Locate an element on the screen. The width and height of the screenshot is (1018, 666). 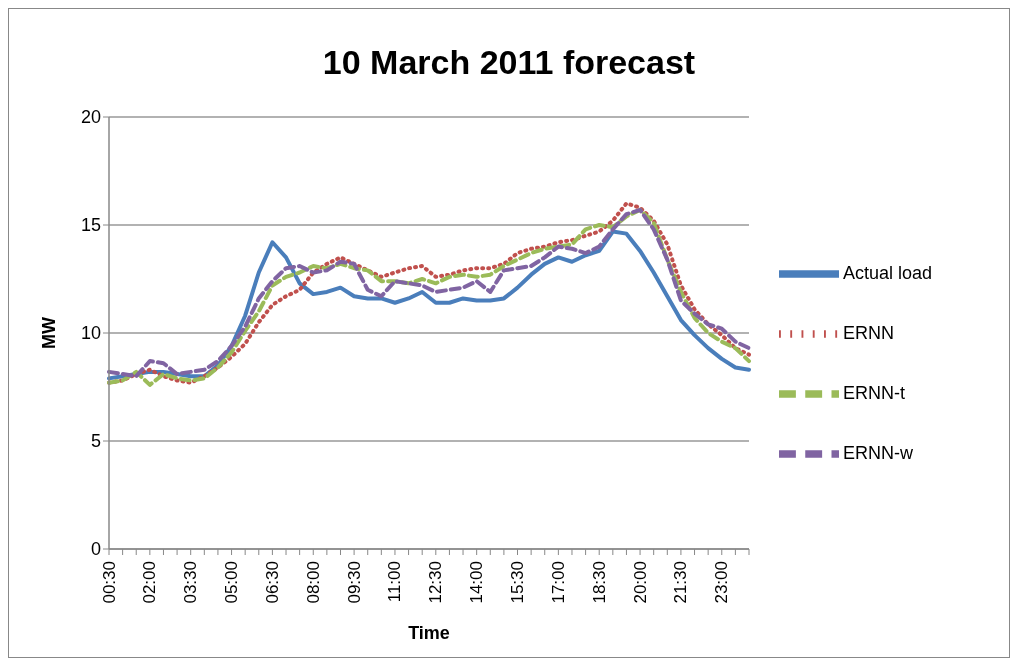
x-tick-label: 20:00 is located at coordinates (640, 582).